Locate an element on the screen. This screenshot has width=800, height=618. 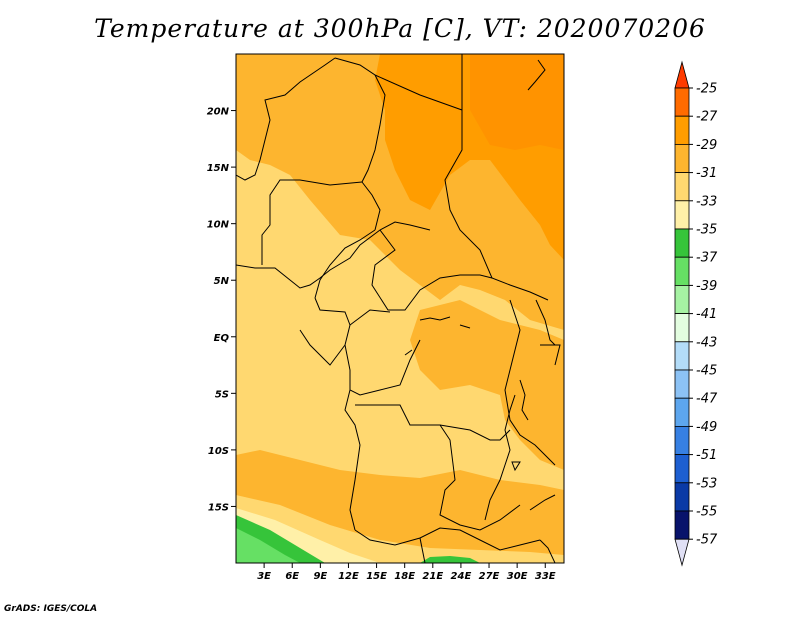
colorbar-label: -37 is located at coordinates (707, 258).